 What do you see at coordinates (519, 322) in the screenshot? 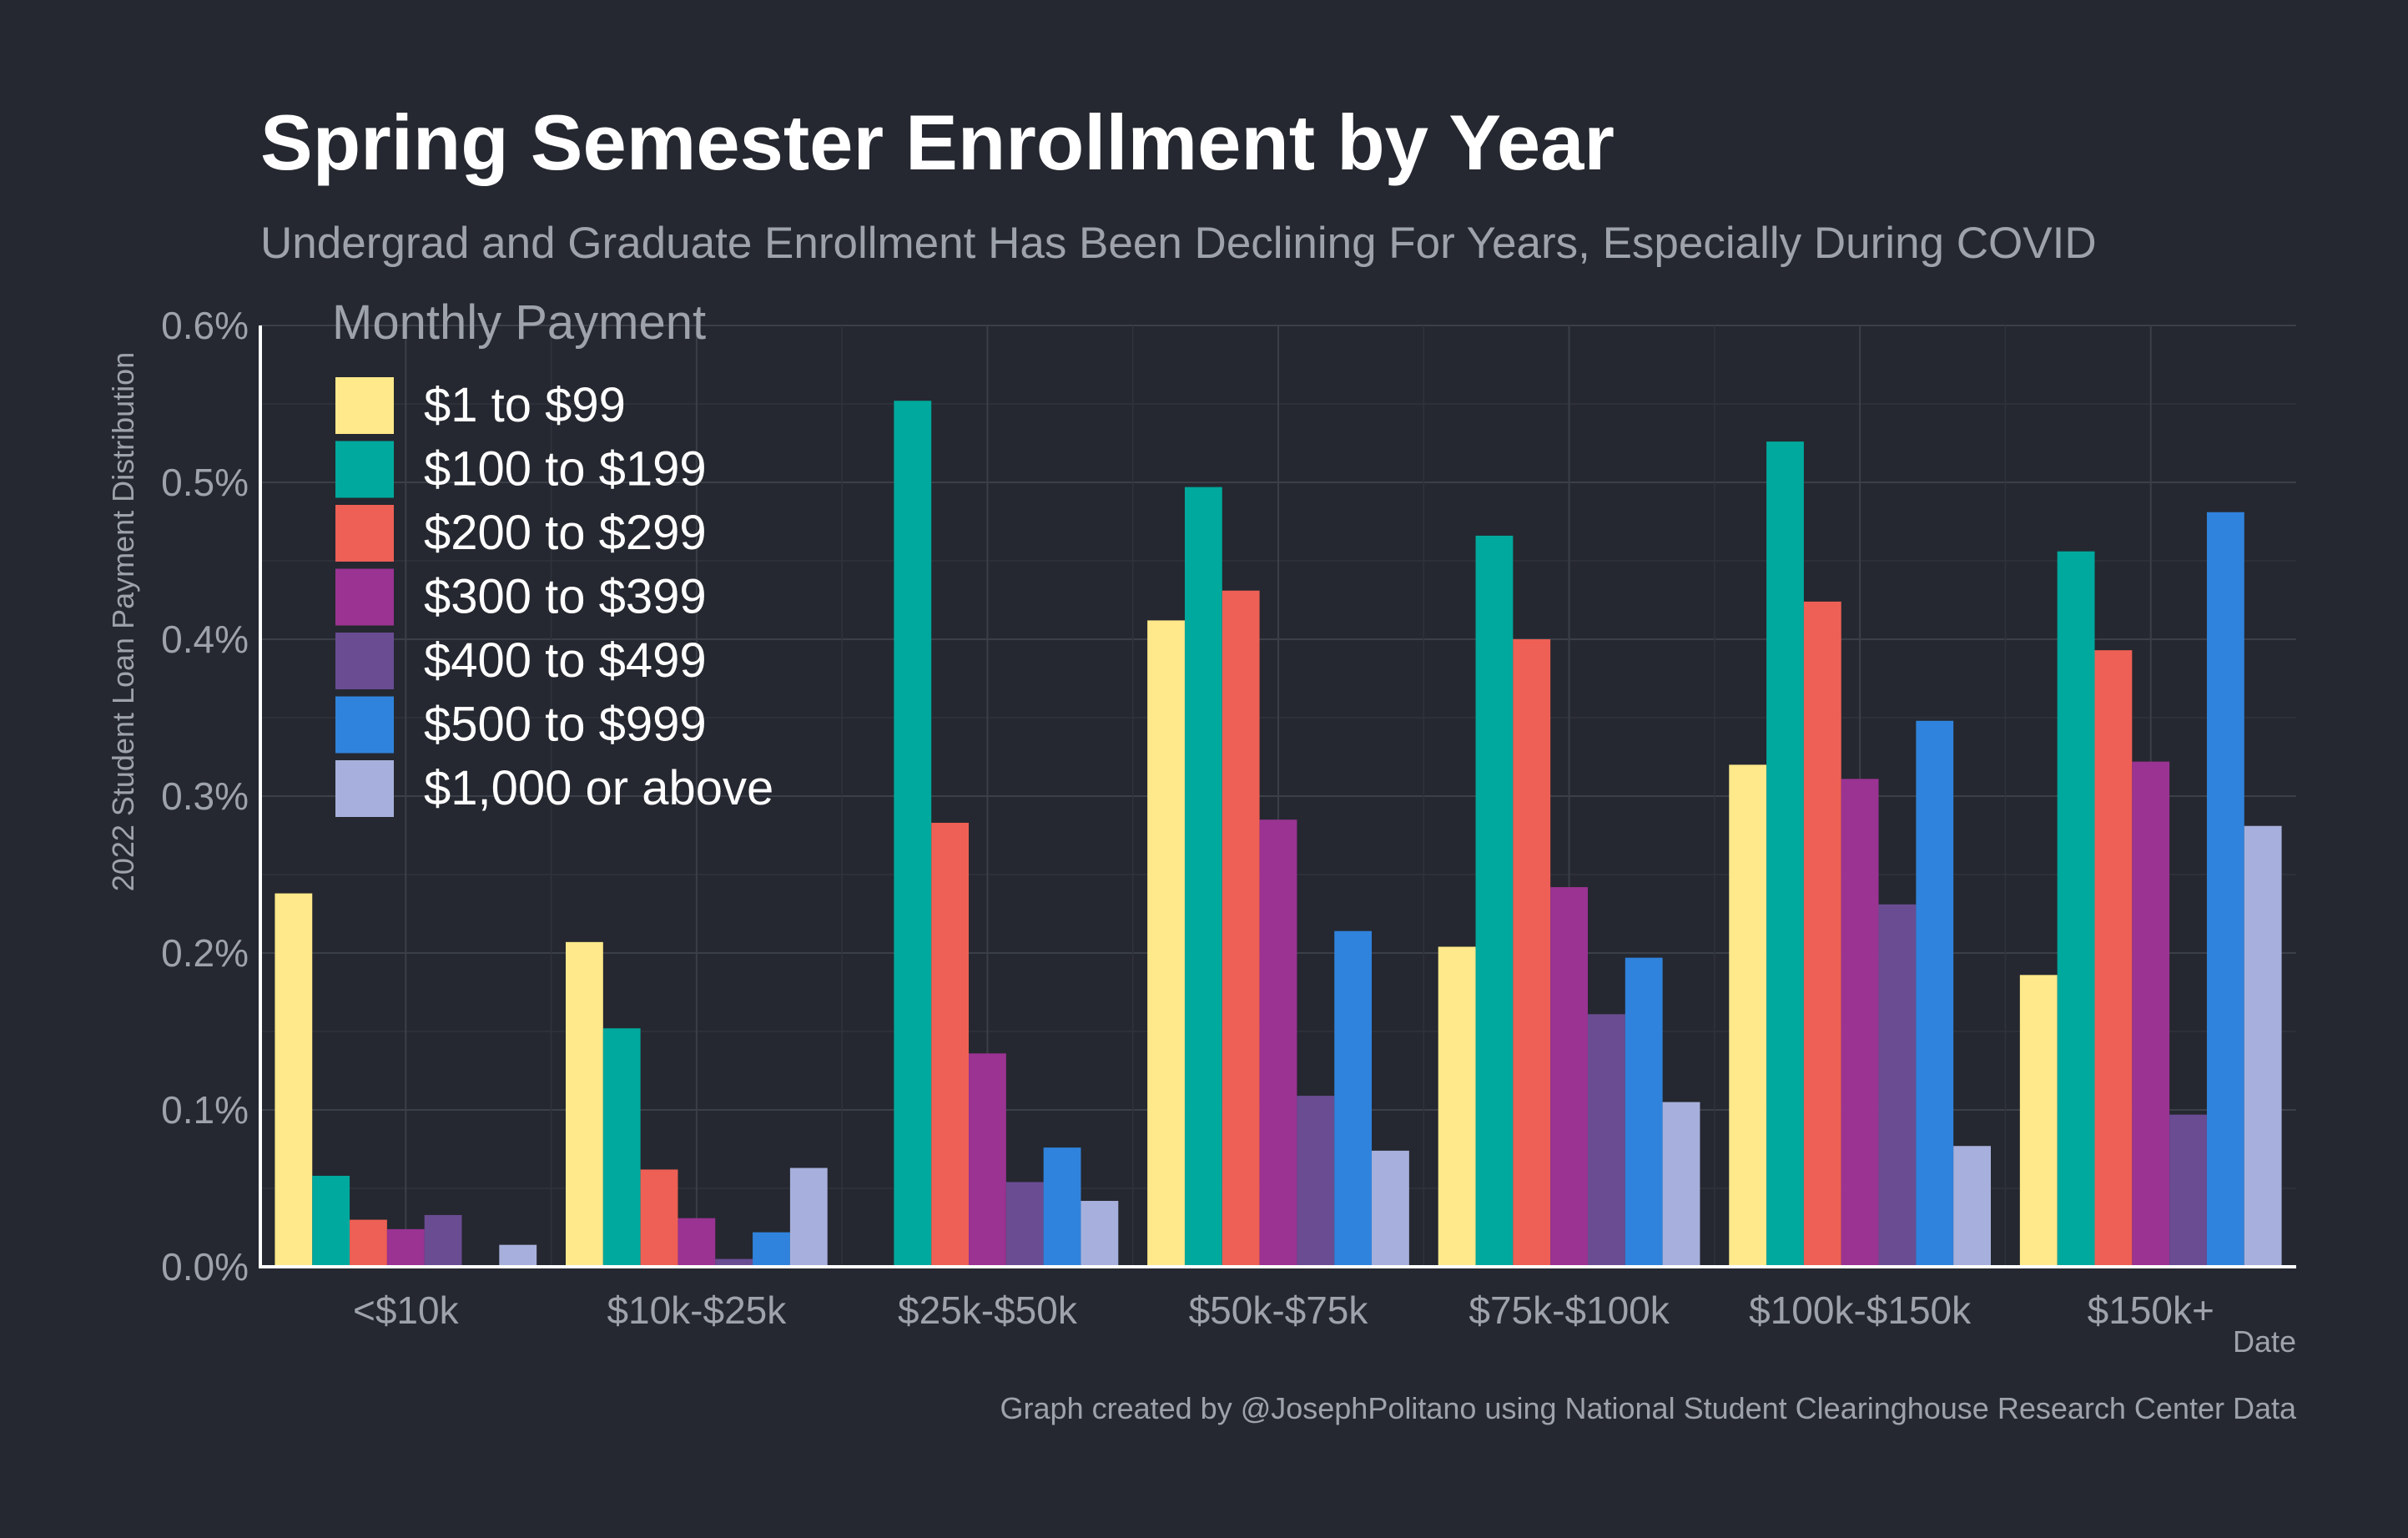
I see `legend-title: Monthly Payment` at bounding box center [519, 322].